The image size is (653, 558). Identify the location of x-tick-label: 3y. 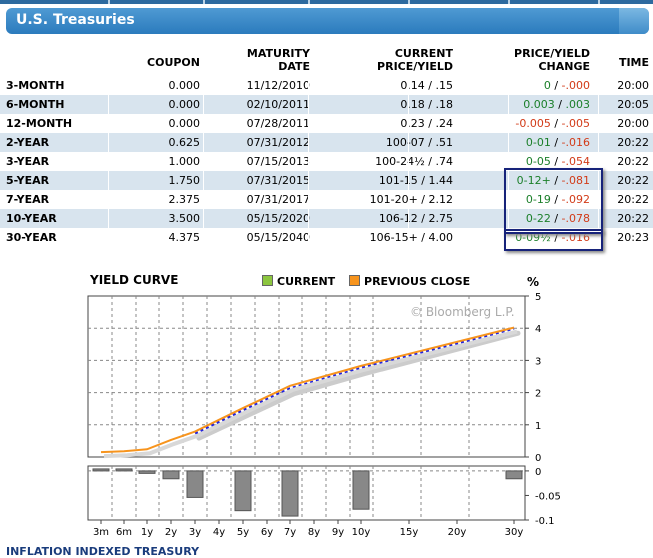
(195, 532).